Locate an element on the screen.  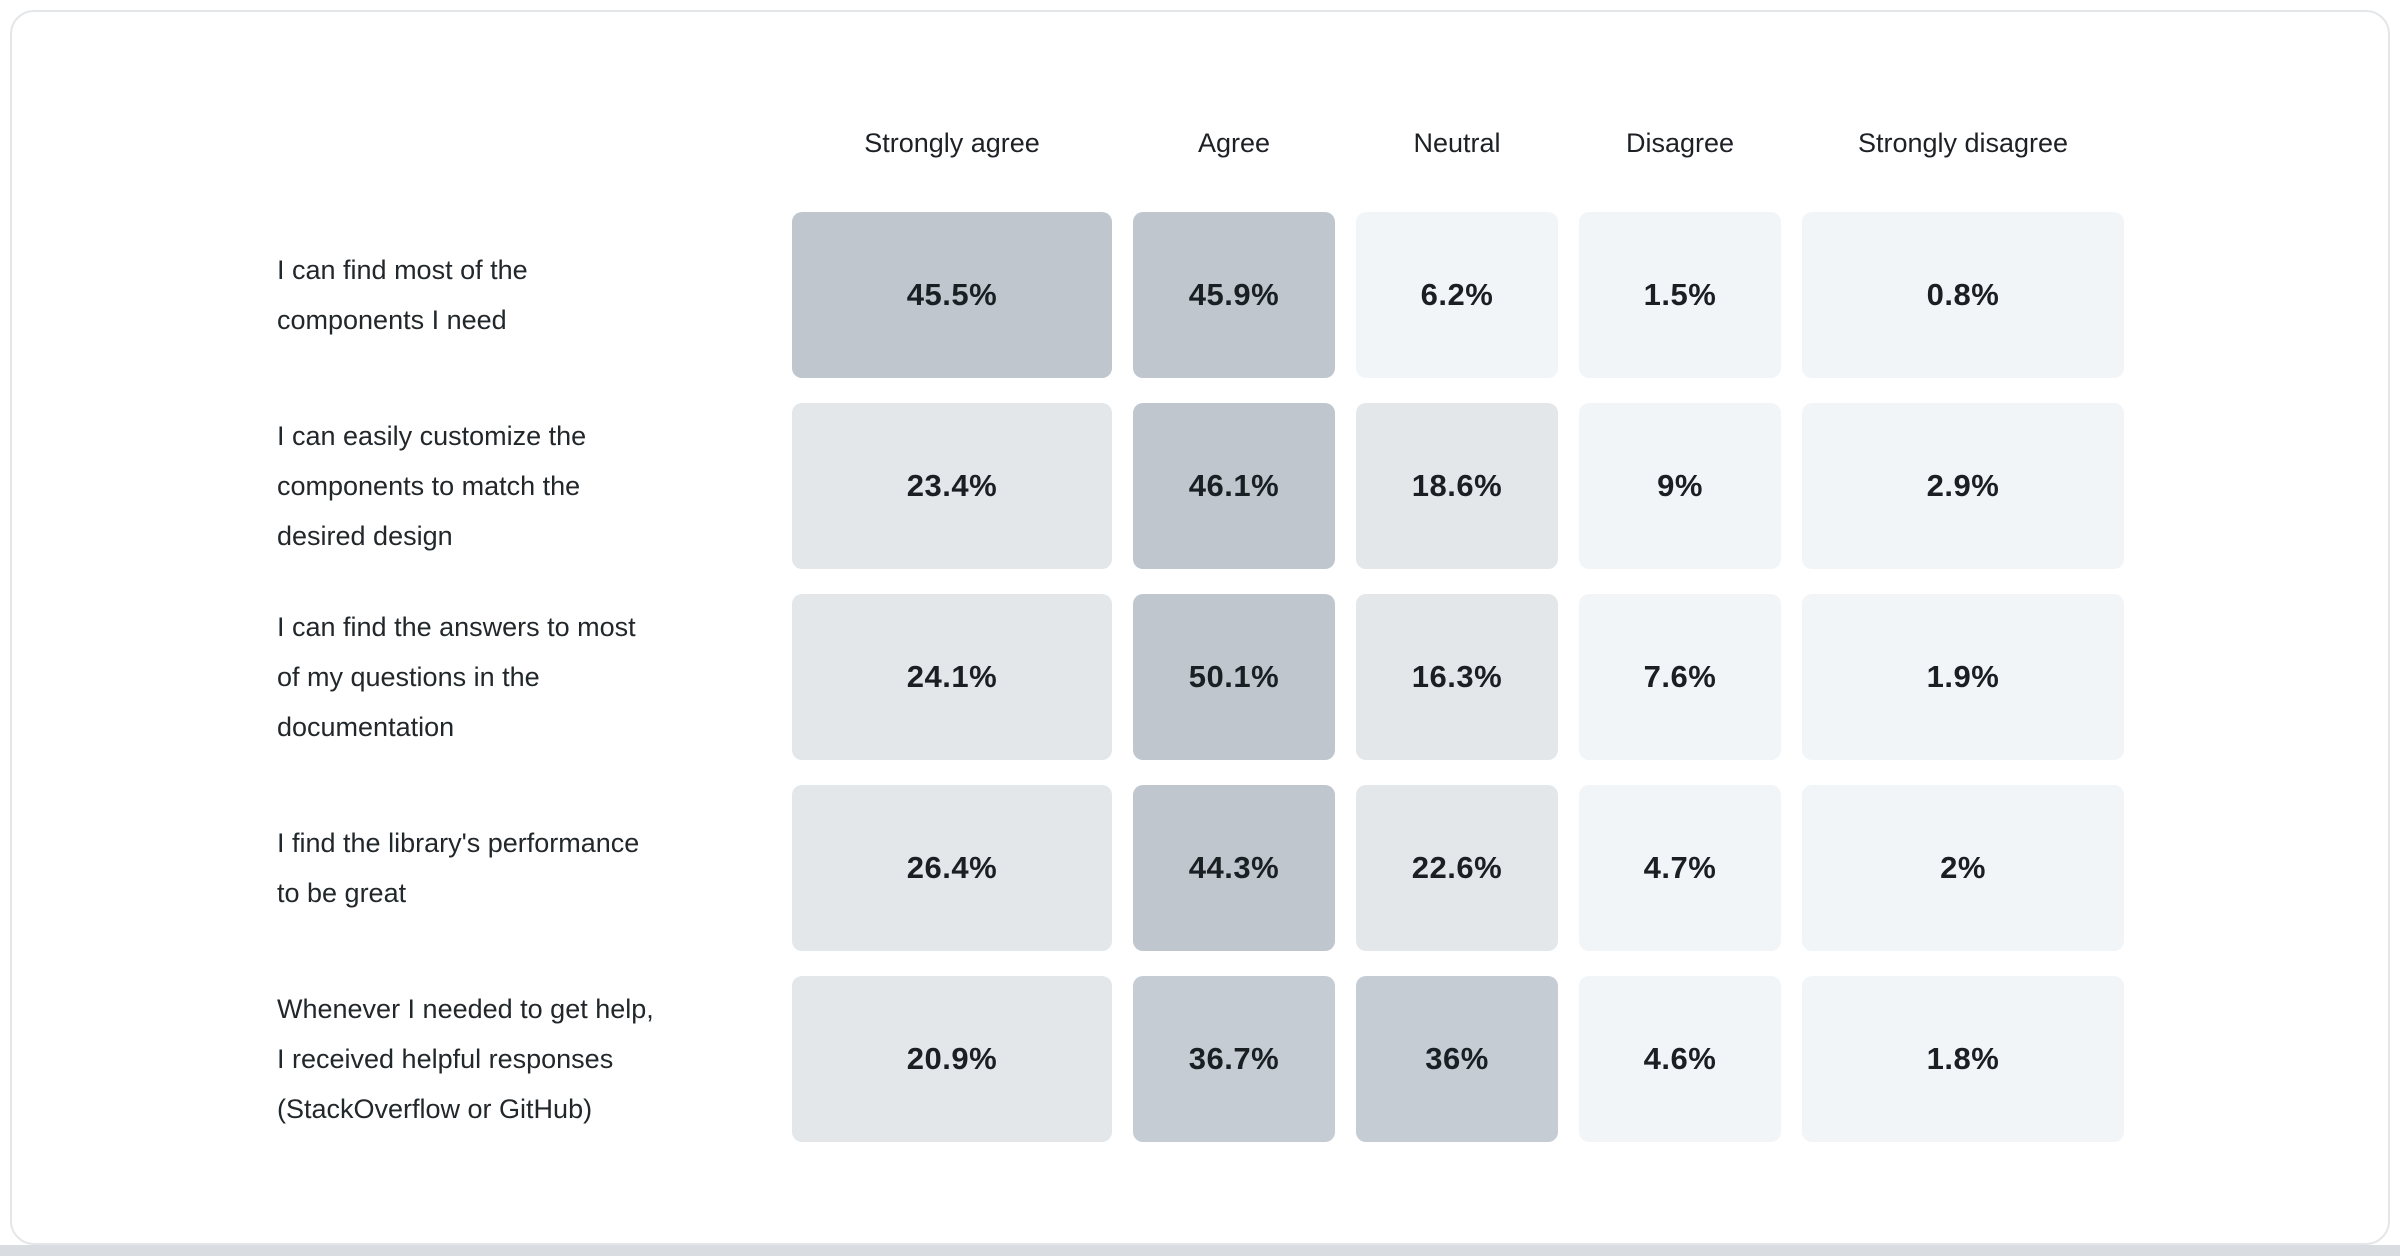
heat-cell: 0.8% is located at coordinates (1963, 295).